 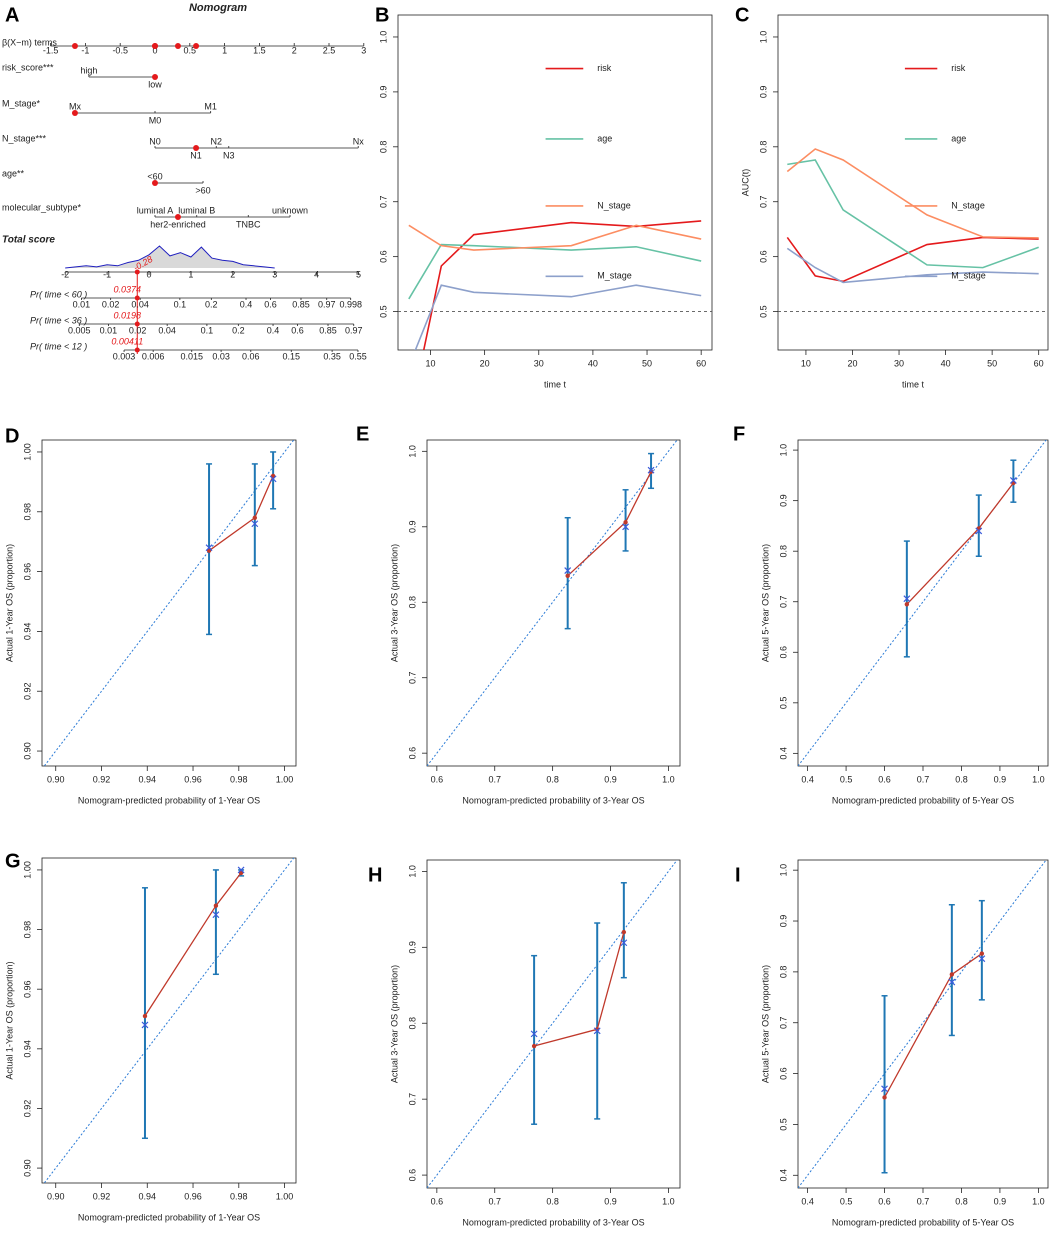 I want to click on x-tick-label: 0.7, so click(x=923, y=1201).